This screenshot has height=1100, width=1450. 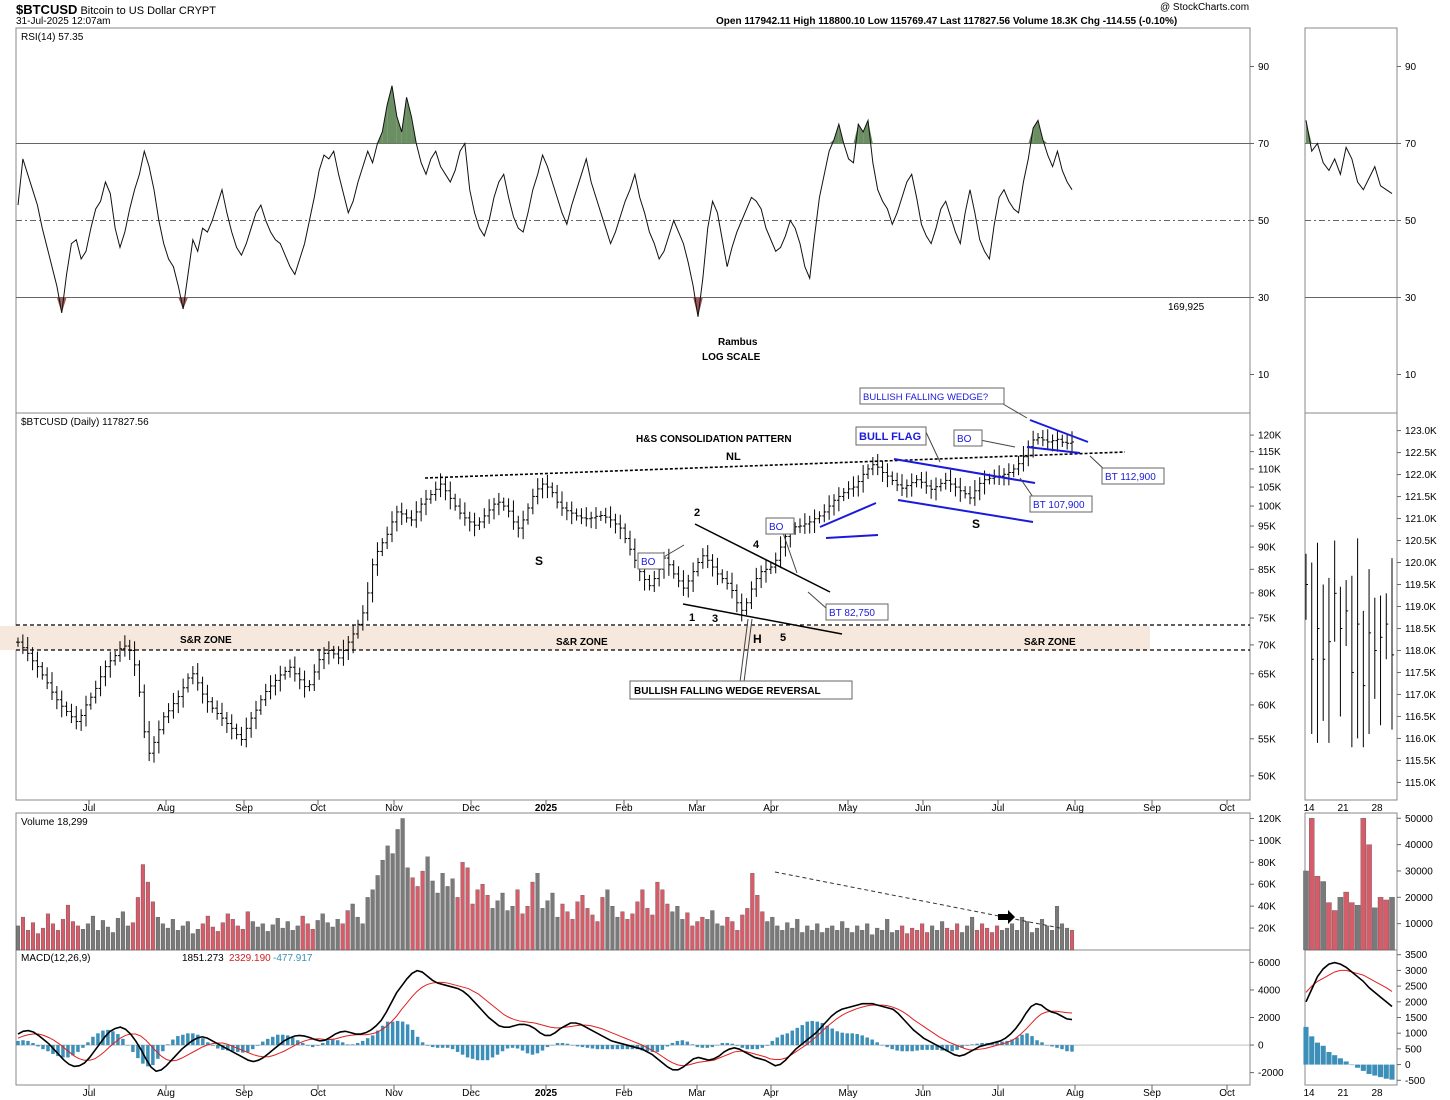 What do you see at coordinates (968, 438) in the screenshot?
I see `bo3-box` at bounding box center [968, 438].